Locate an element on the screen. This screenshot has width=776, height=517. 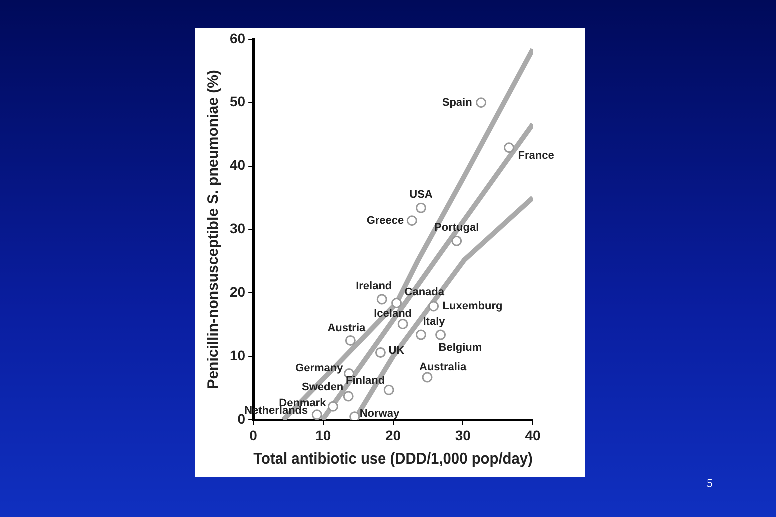
y-axis-title: Penicillin-nonsusceptible S. pneumoniae (%) is located at coordinates (213, 230).